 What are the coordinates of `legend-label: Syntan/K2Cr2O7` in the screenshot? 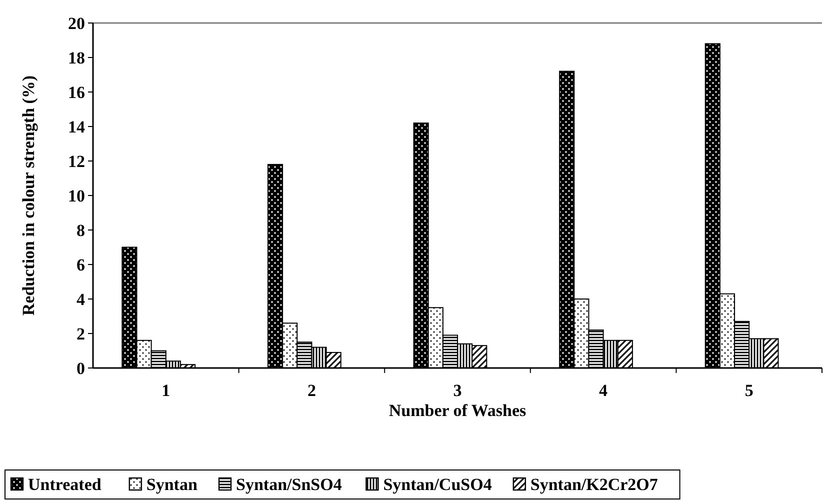 It's located at (594, 484).